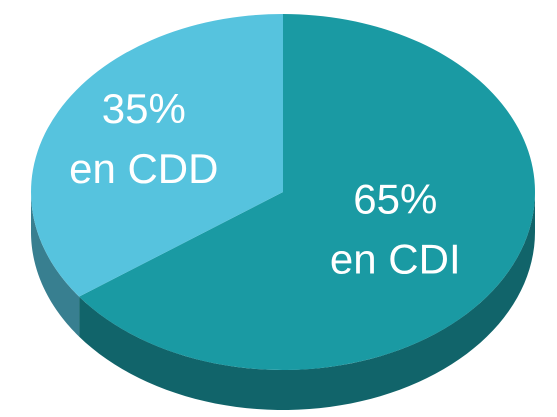 The image size is (557, 417). I want to click on value-label: 65%, so click(395, 198).